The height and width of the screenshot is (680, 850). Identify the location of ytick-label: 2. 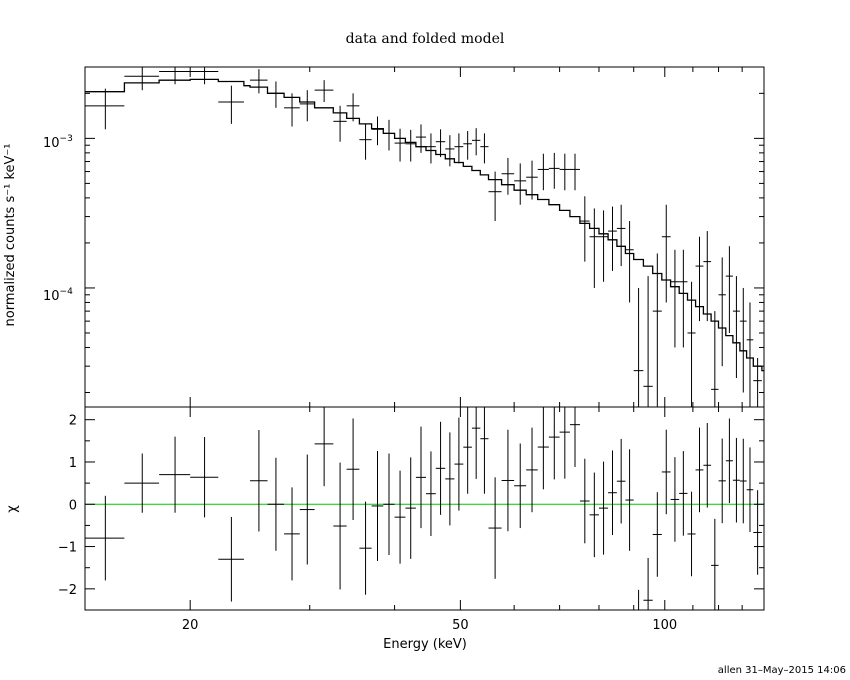
(73, 421).